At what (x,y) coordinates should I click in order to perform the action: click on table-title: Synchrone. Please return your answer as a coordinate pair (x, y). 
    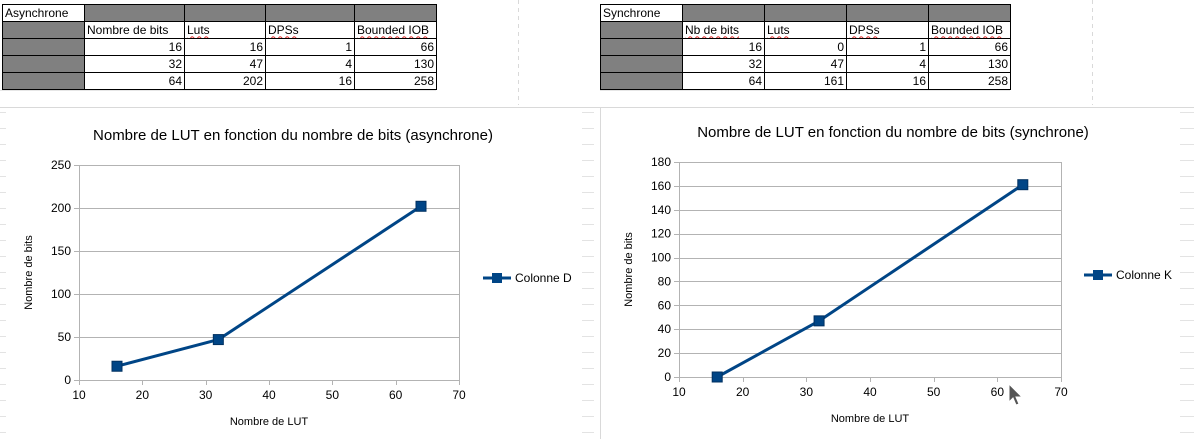
    Looking at the image, I should click on (641, 13).